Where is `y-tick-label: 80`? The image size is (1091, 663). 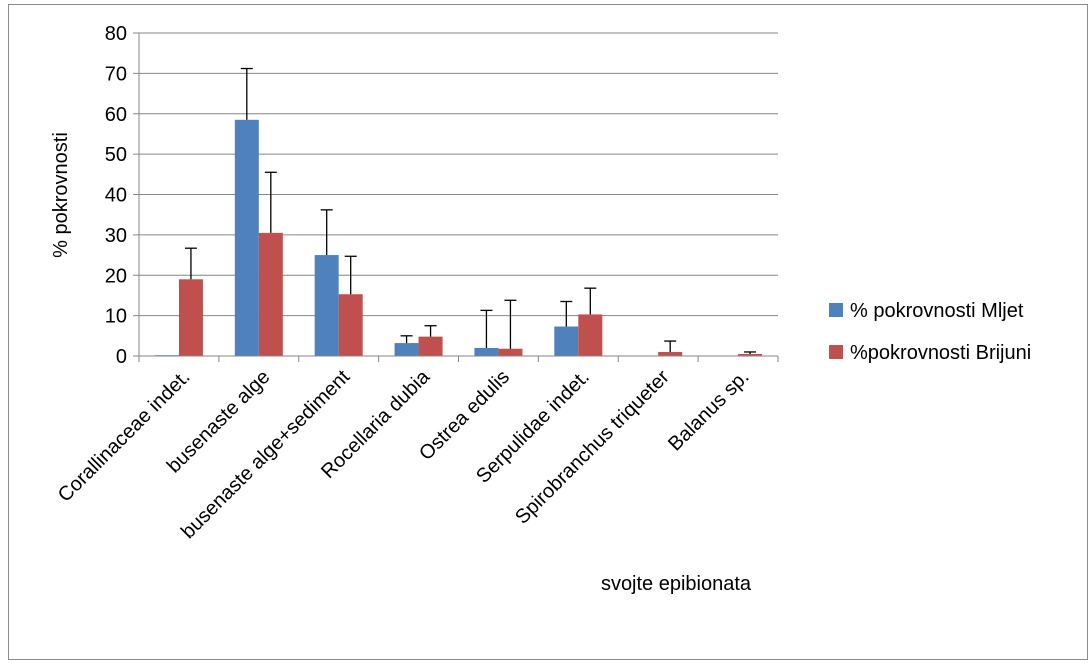
y-tick-label: 80 is located at coordinates (116, 34).